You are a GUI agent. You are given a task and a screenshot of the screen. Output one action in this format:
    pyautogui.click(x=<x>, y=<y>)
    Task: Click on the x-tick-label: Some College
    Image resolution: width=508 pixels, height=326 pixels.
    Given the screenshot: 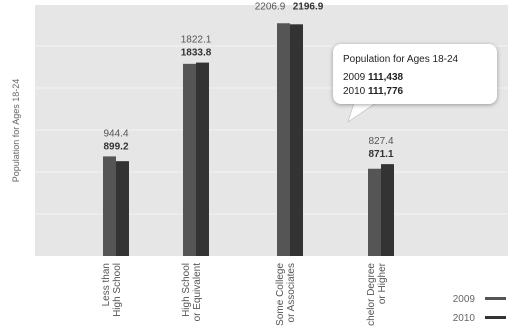 What is the action you would take?
    pyautogui.click(x=280, y=294)
    